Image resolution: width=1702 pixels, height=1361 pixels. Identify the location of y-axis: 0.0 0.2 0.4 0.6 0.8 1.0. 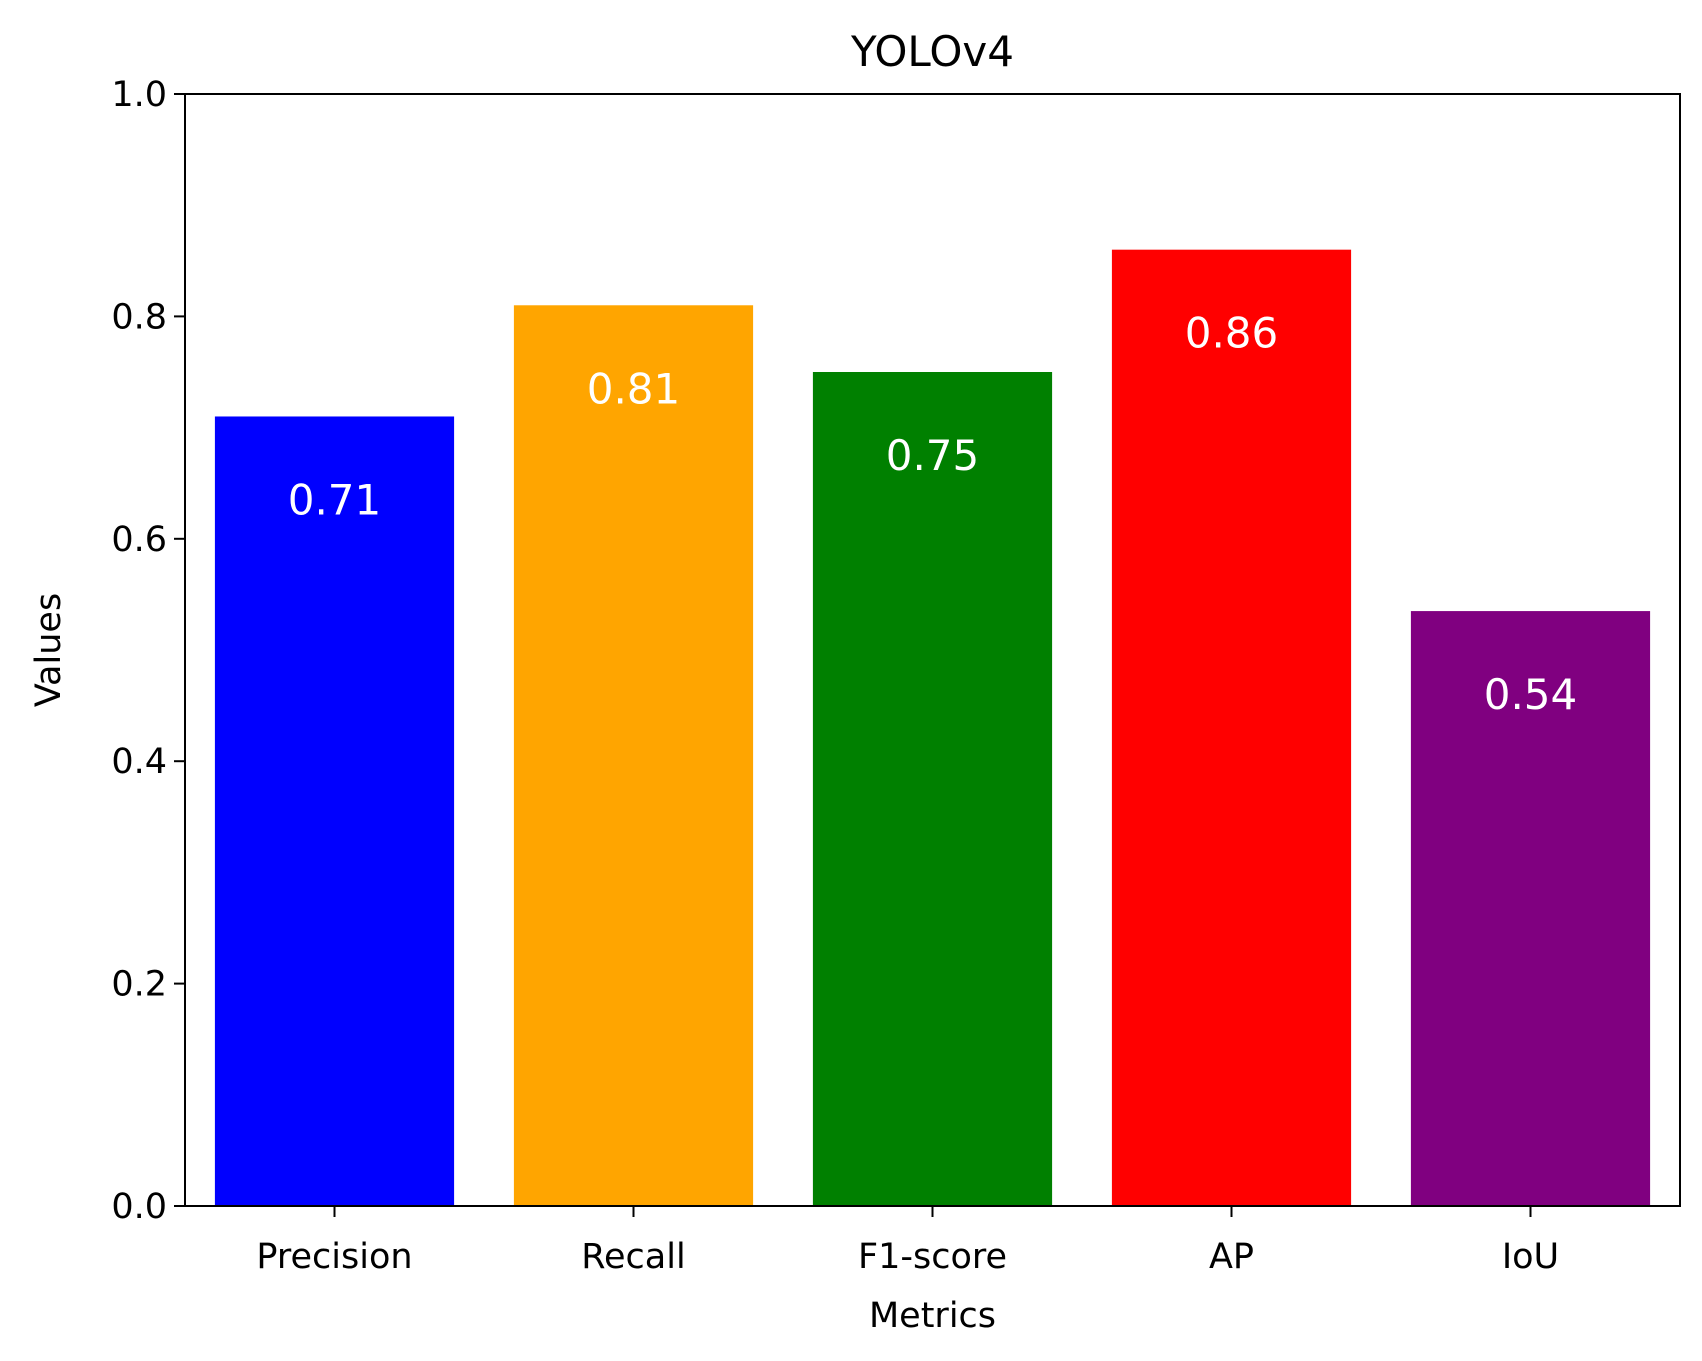
(148, 651).